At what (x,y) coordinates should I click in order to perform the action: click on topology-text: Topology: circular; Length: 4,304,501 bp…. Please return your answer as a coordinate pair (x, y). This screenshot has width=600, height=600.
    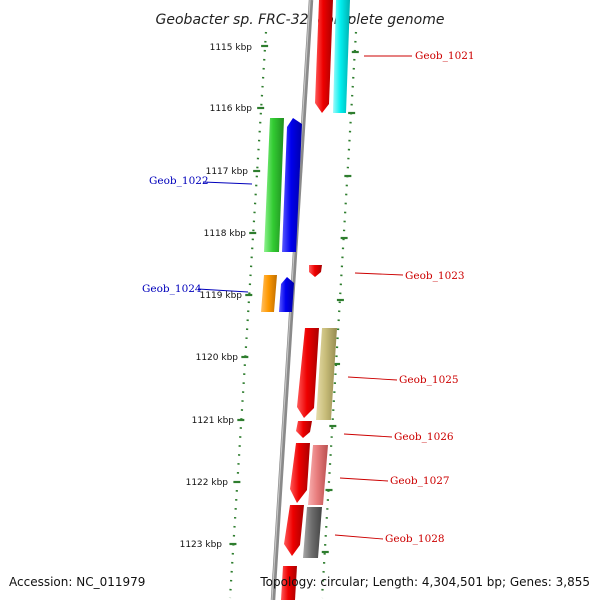
    Looking at the image, I should click on (424, 582).